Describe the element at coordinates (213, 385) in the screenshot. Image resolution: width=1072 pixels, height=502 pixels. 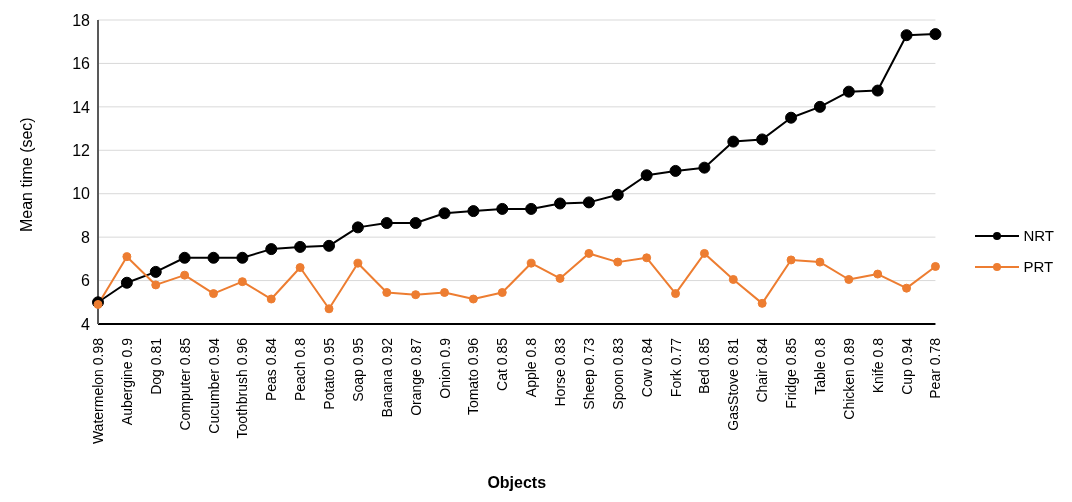
I see `x-tick-label: Cucumber 0.94` at that location.